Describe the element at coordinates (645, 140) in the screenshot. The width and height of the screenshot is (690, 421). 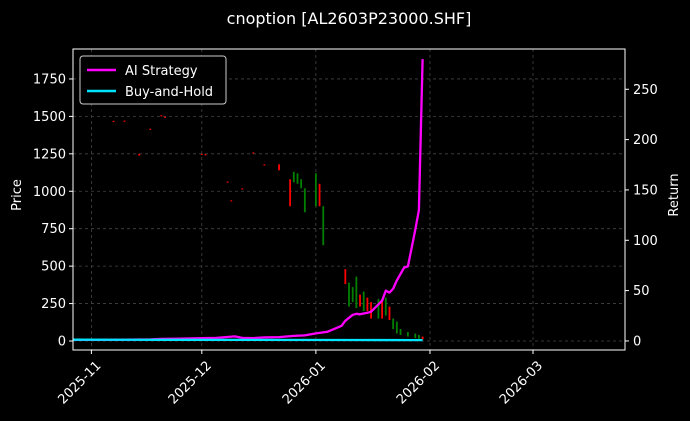
I see `y2-tick-label: 200` at that location.